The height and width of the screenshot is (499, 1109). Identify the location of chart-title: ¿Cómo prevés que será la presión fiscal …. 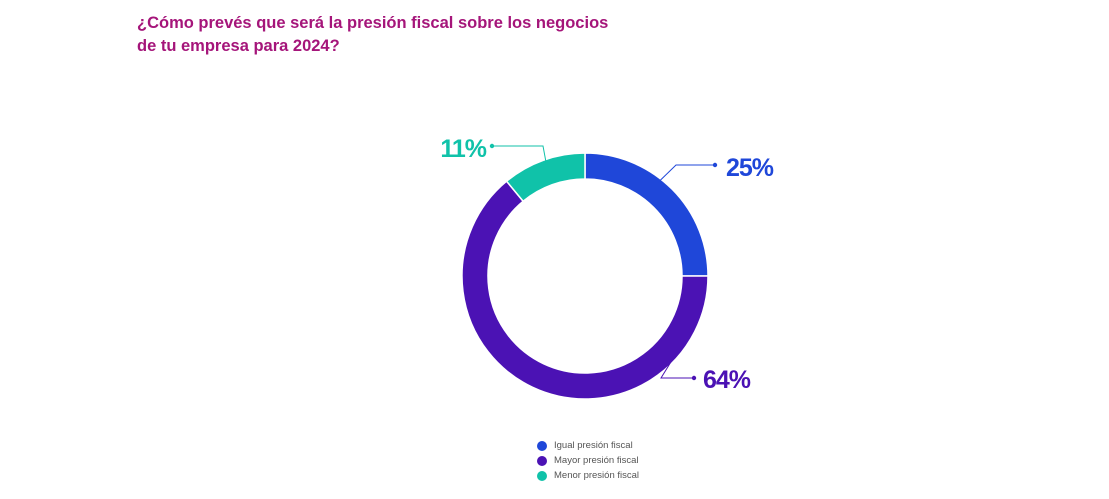
(397, 35).